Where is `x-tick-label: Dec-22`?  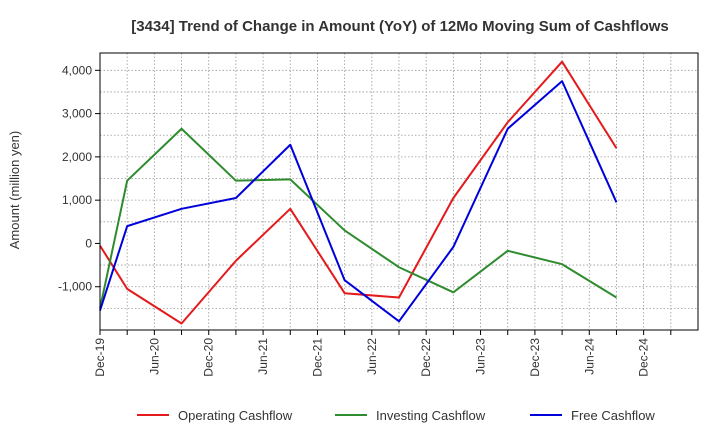 x-tick-label: Dec-22 is located at coordinates (426, 357).